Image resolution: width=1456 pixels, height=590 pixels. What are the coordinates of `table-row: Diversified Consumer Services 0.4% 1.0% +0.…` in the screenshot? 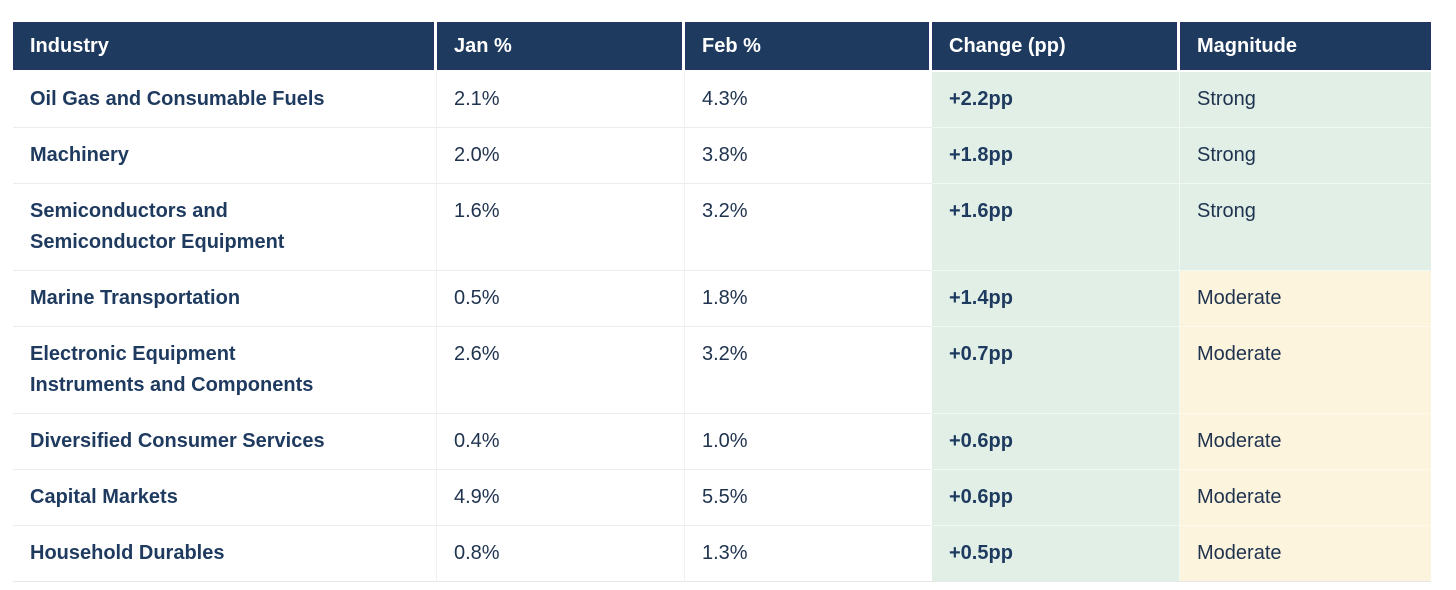 It's located at (722, 442).